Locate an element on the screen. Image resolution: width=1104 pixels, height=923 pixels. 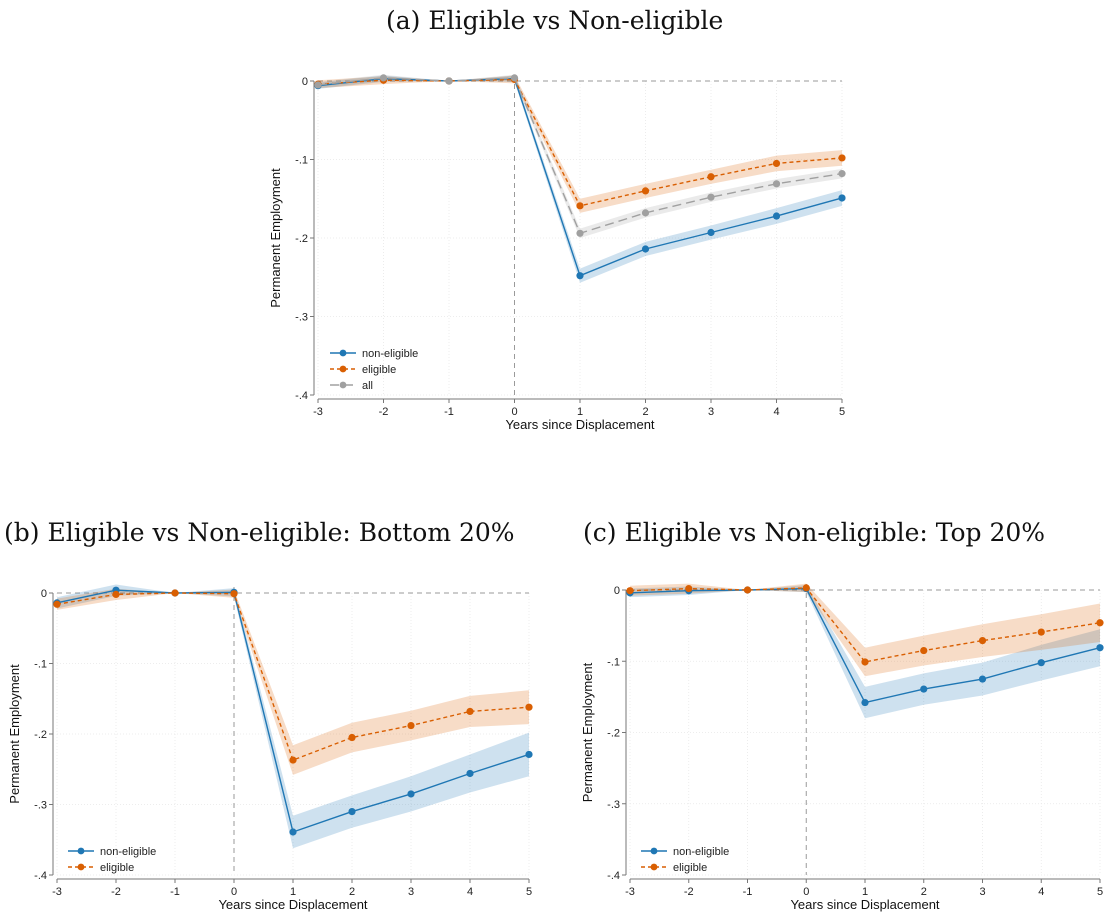
legend-marker-all is located at coordinates (343, 385).